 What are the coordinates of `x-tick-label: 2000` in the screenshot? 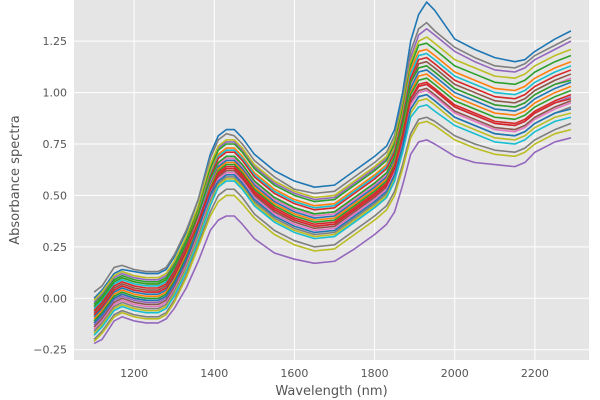 It's located at (455, 373).